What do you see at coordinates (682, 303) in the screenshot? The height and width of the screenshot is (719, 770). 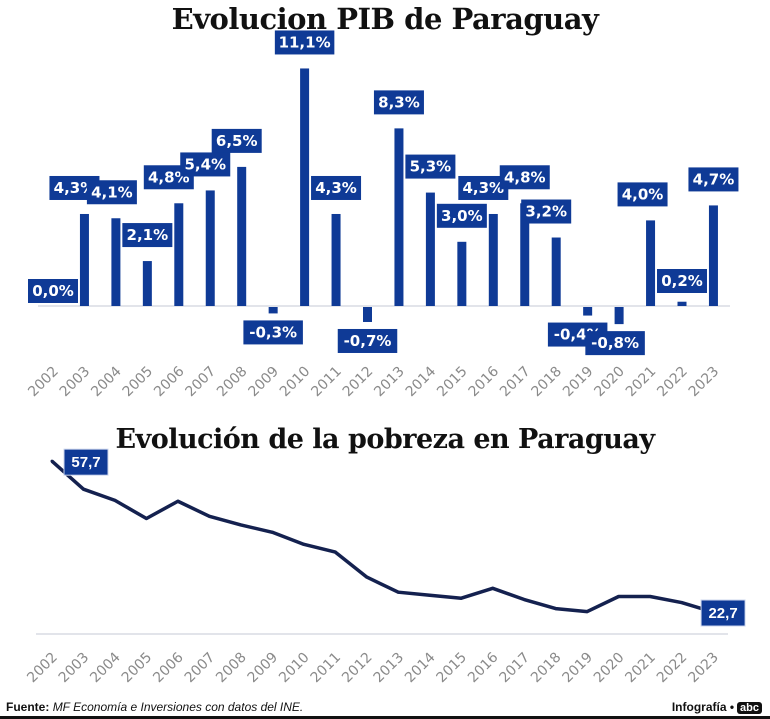 I see `bar-2022` at bounding box center [682, 303].